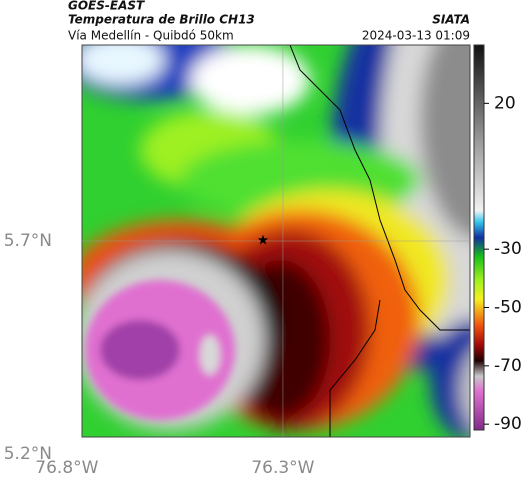 Image resolution: width=526 pixels, height=491 pixels. Describe the element at coordinates (508, 366) in the screenshot. I see `colorbar-tick-label: -70` at that location.